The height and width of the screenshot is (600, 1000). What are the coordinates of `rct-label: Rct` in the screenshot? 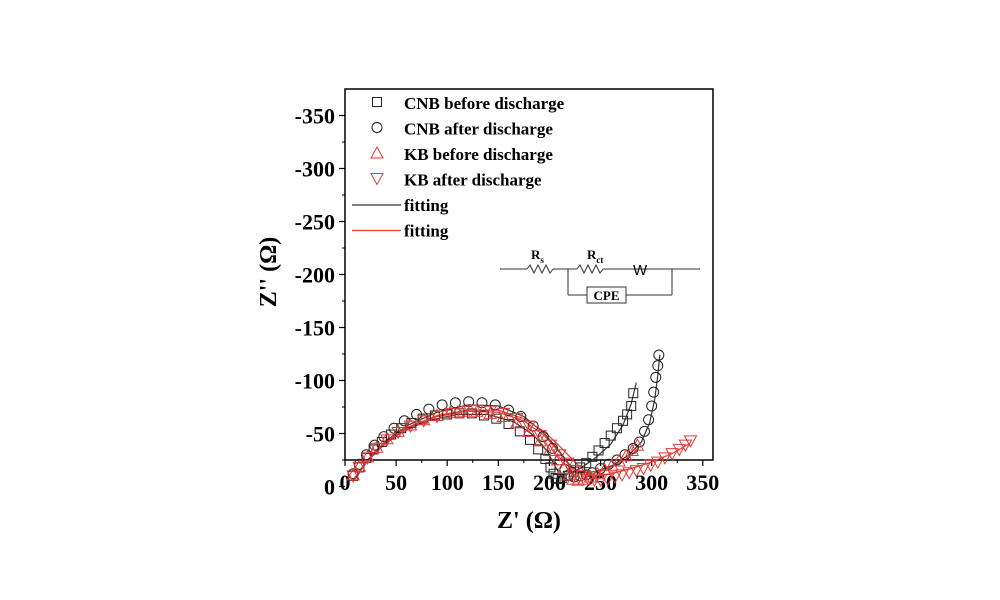 It's located at (595, 256).